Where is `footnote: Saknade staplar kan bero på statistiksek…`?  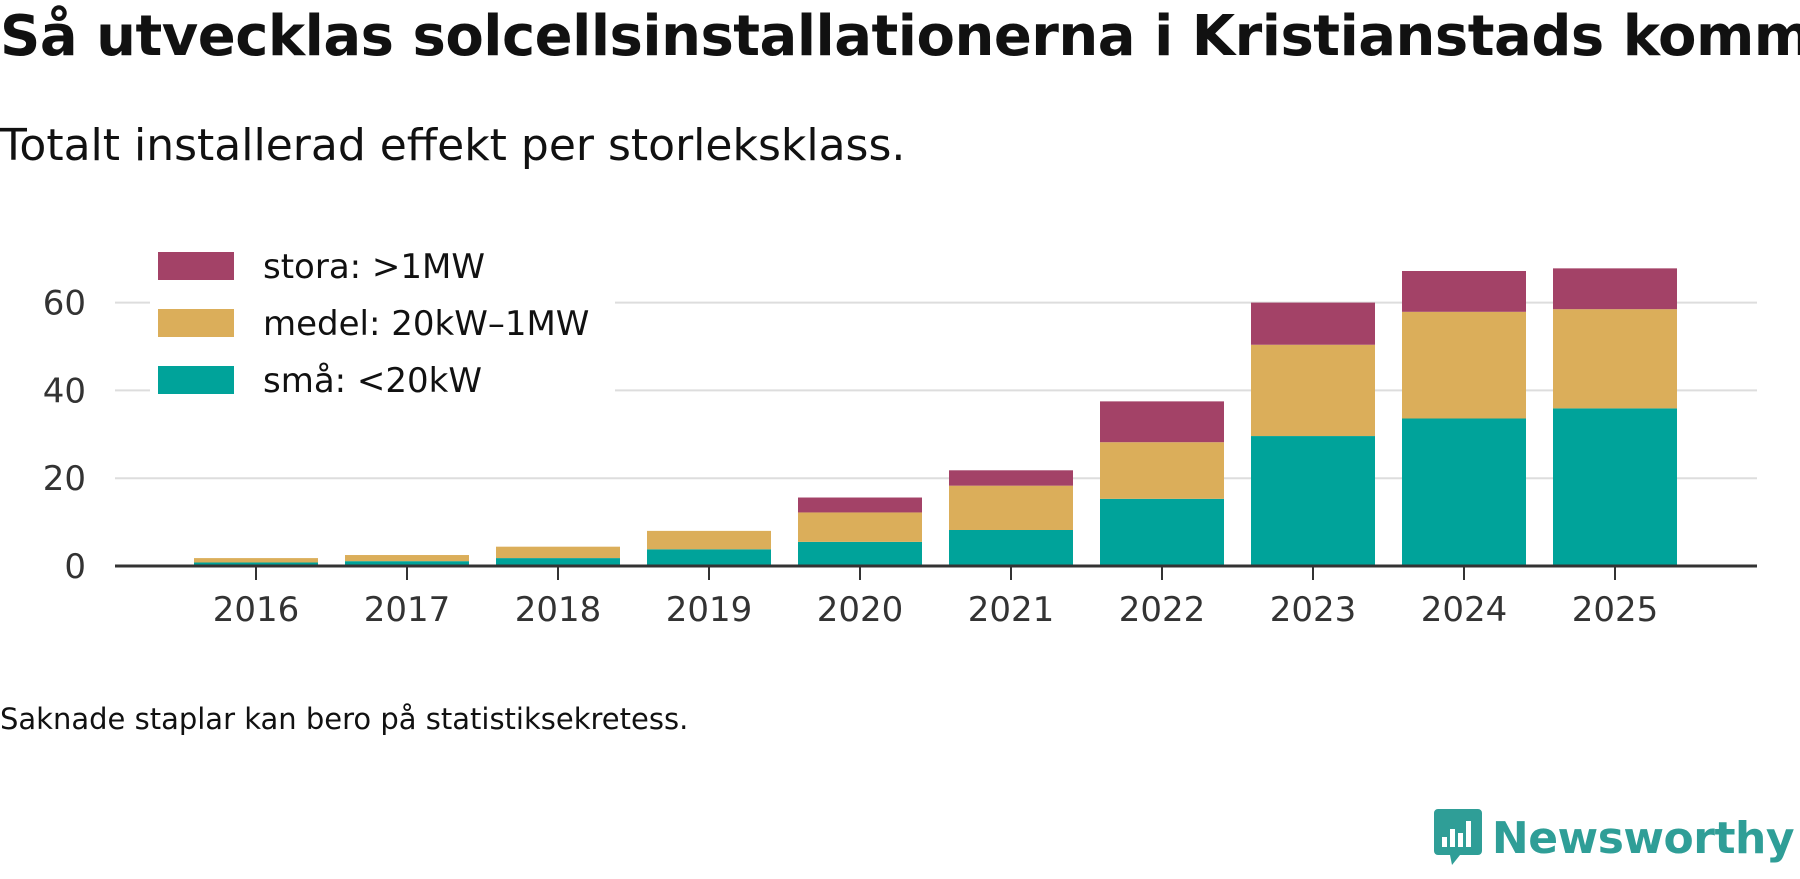
footnote: Saknade staplar kan bero på statistiksek… is located at coordinates (344, 719).